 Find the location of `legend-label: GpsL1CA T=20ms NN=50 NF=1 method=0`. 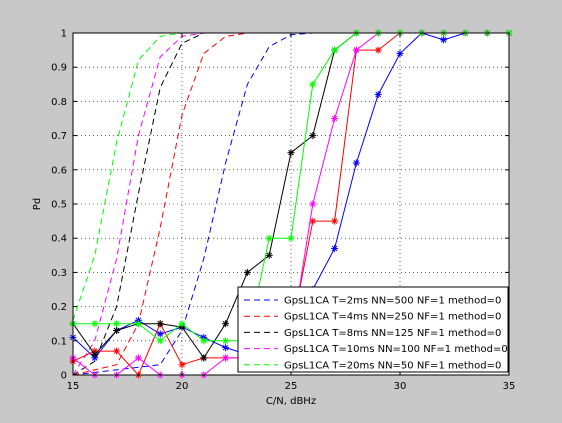

legend-label: GpsL1CA T=20ms NN=50 NF=1 method=0 is located at coordinates (392, 365).